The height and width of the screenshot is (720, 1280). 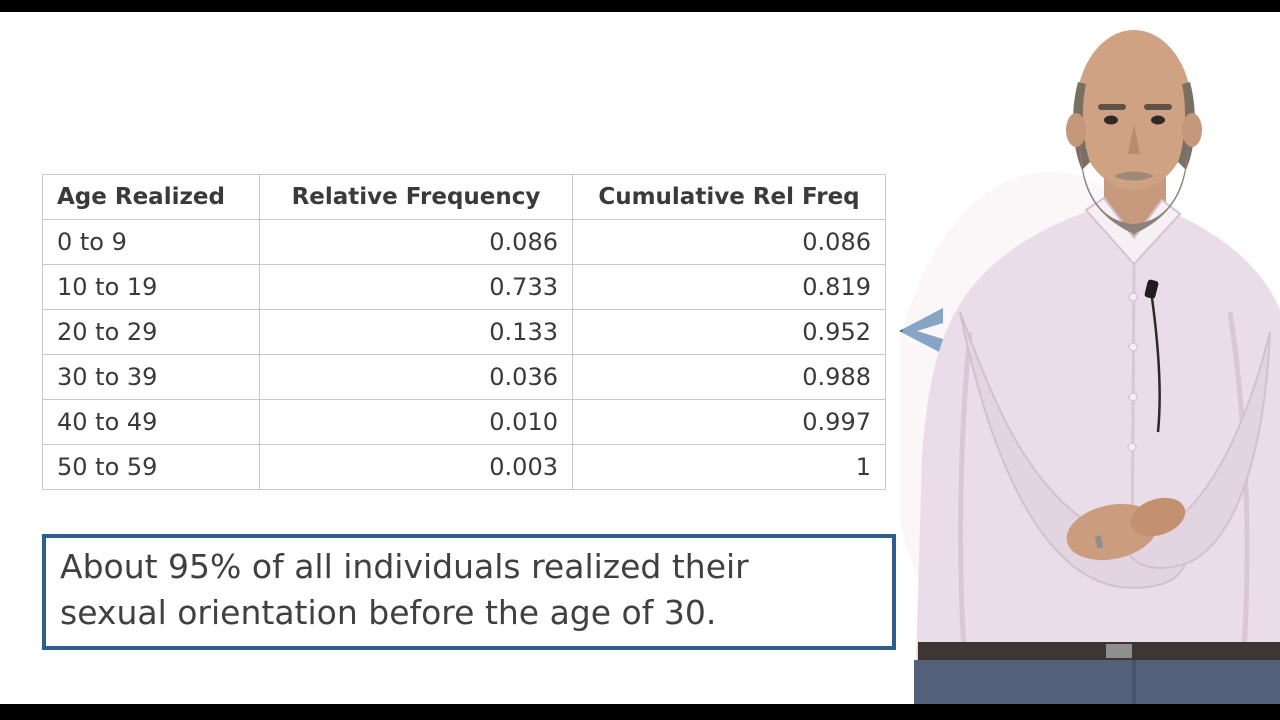 I want to click on letterbox-bottom, so click(x=640, y=712).